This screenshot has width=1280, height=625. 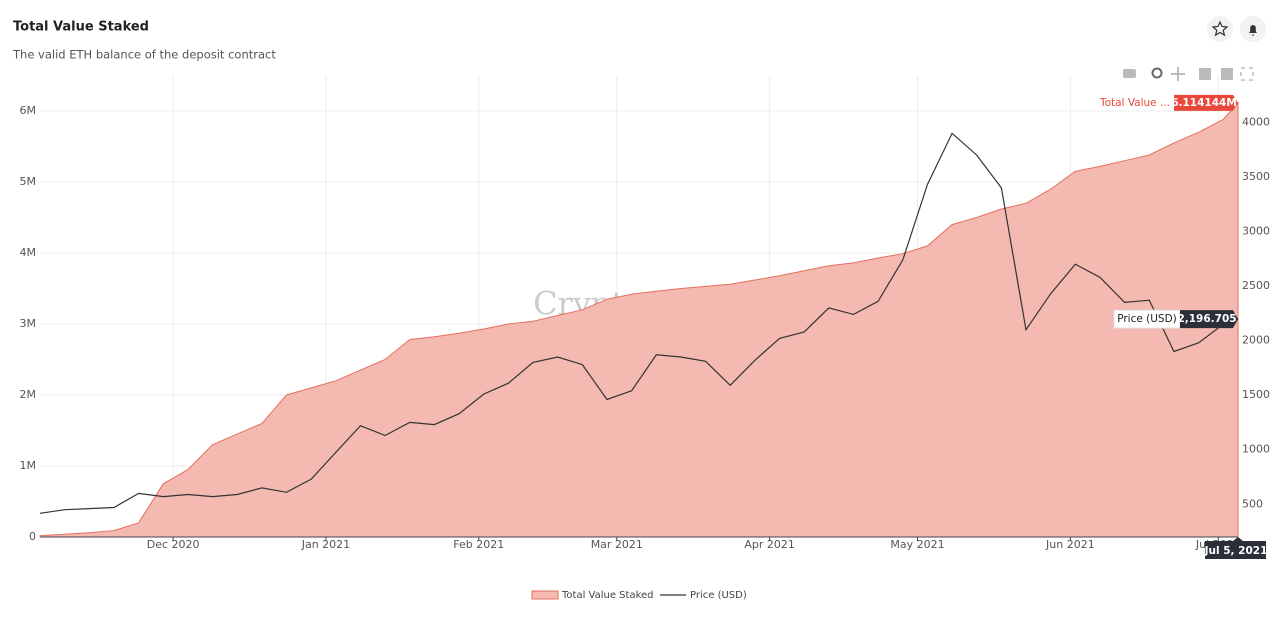 I want to click on y2-tick-label: 2500, so click(x=1256, y=285).